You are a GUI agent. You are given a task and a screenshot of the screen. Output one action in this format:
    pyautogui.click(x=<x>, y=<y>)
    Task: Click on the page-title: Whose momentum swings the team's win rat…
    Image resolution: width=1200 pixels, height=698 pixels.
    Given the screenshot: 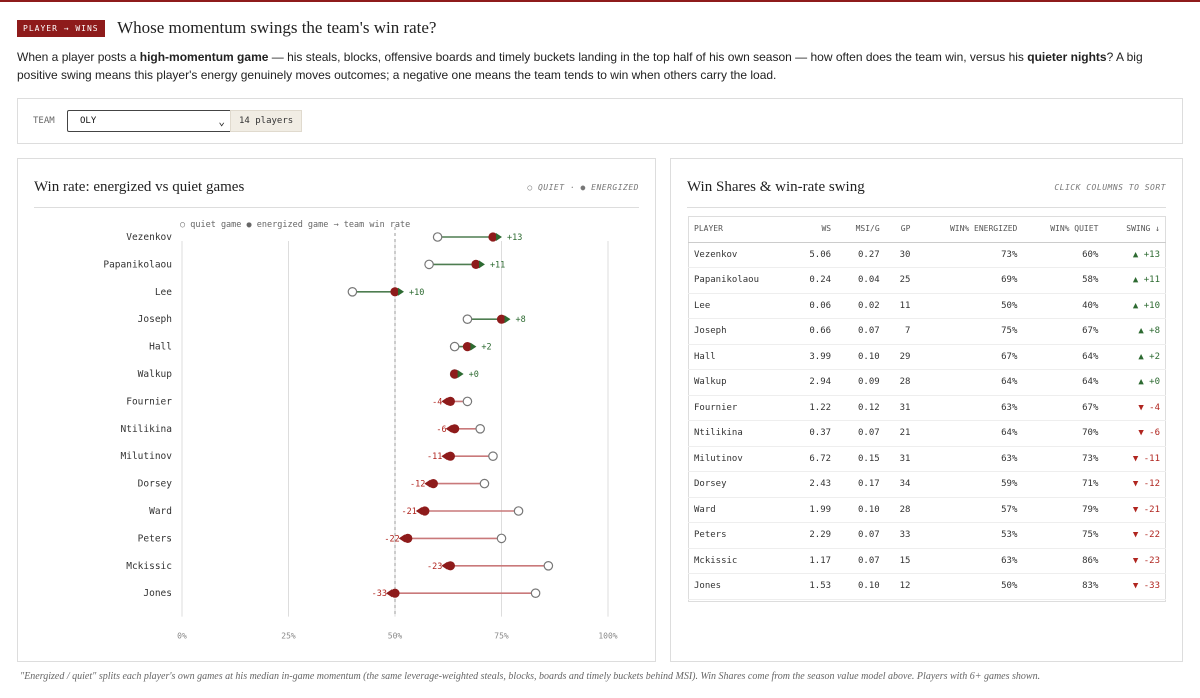 What is the action you would take?
    pyautogui.click(x=277, y=27)
    